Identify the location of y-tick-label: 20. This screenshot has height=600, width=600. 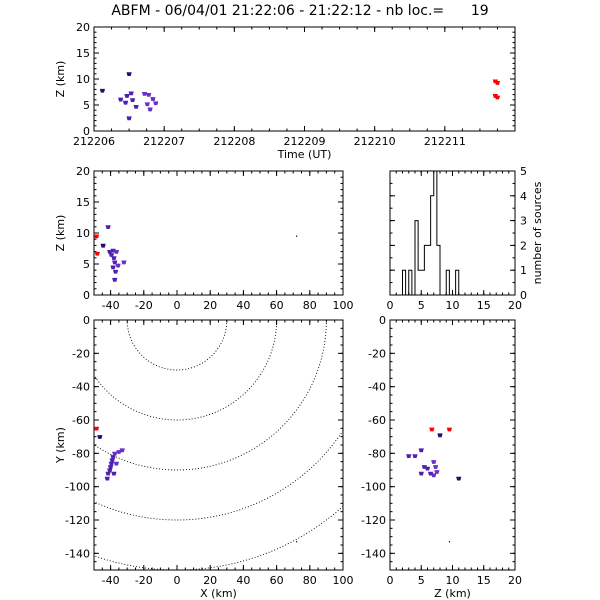
(83, 171).